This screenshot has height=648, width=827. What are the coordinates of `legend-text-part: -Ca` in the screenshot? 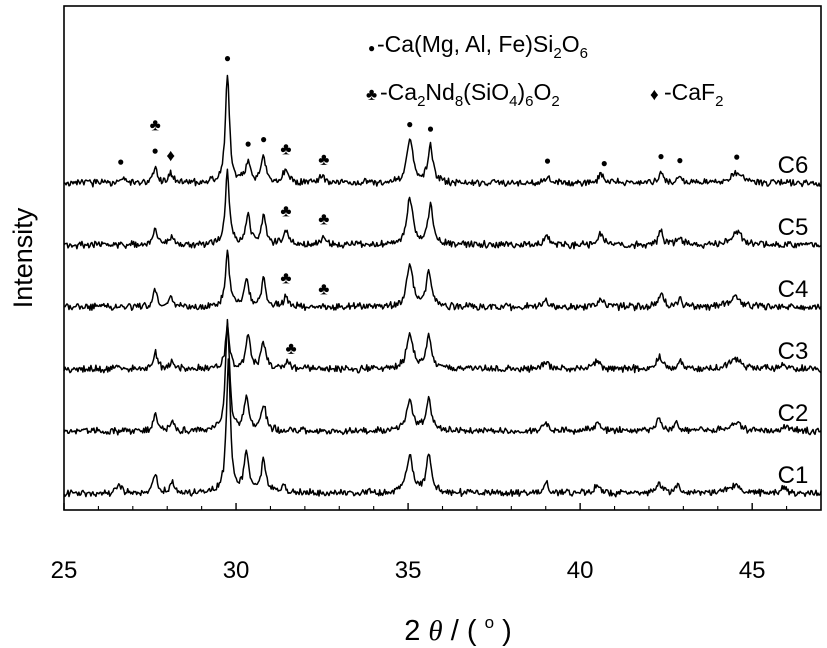 It's located at (398, 92).